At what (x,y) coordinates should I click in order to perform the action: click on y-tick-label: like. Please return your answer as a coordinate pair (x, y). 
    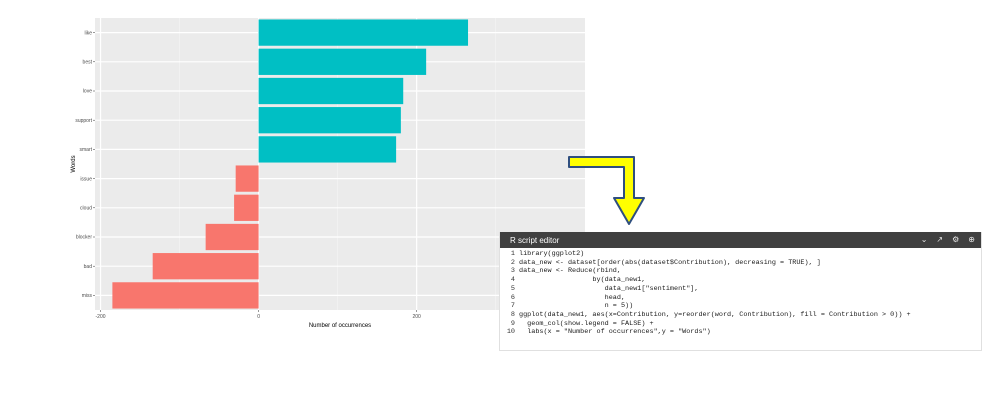
    Looking at the image, I should click on (88, 33).